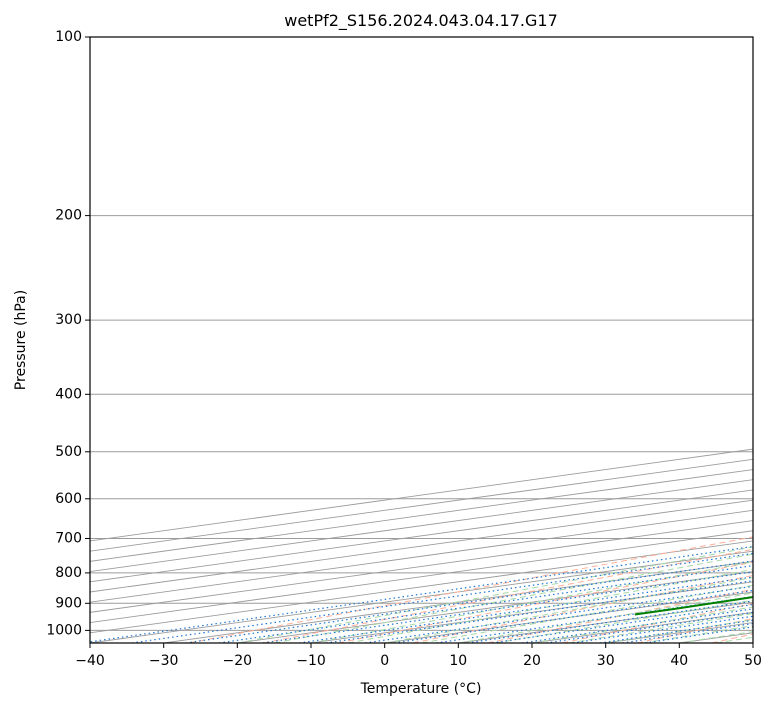  Describe the element at coordinates (418, 656) in the screenshot. I see `x-axis: −40 −30 −20 −10 0 10 20 30 40 50` at that location.